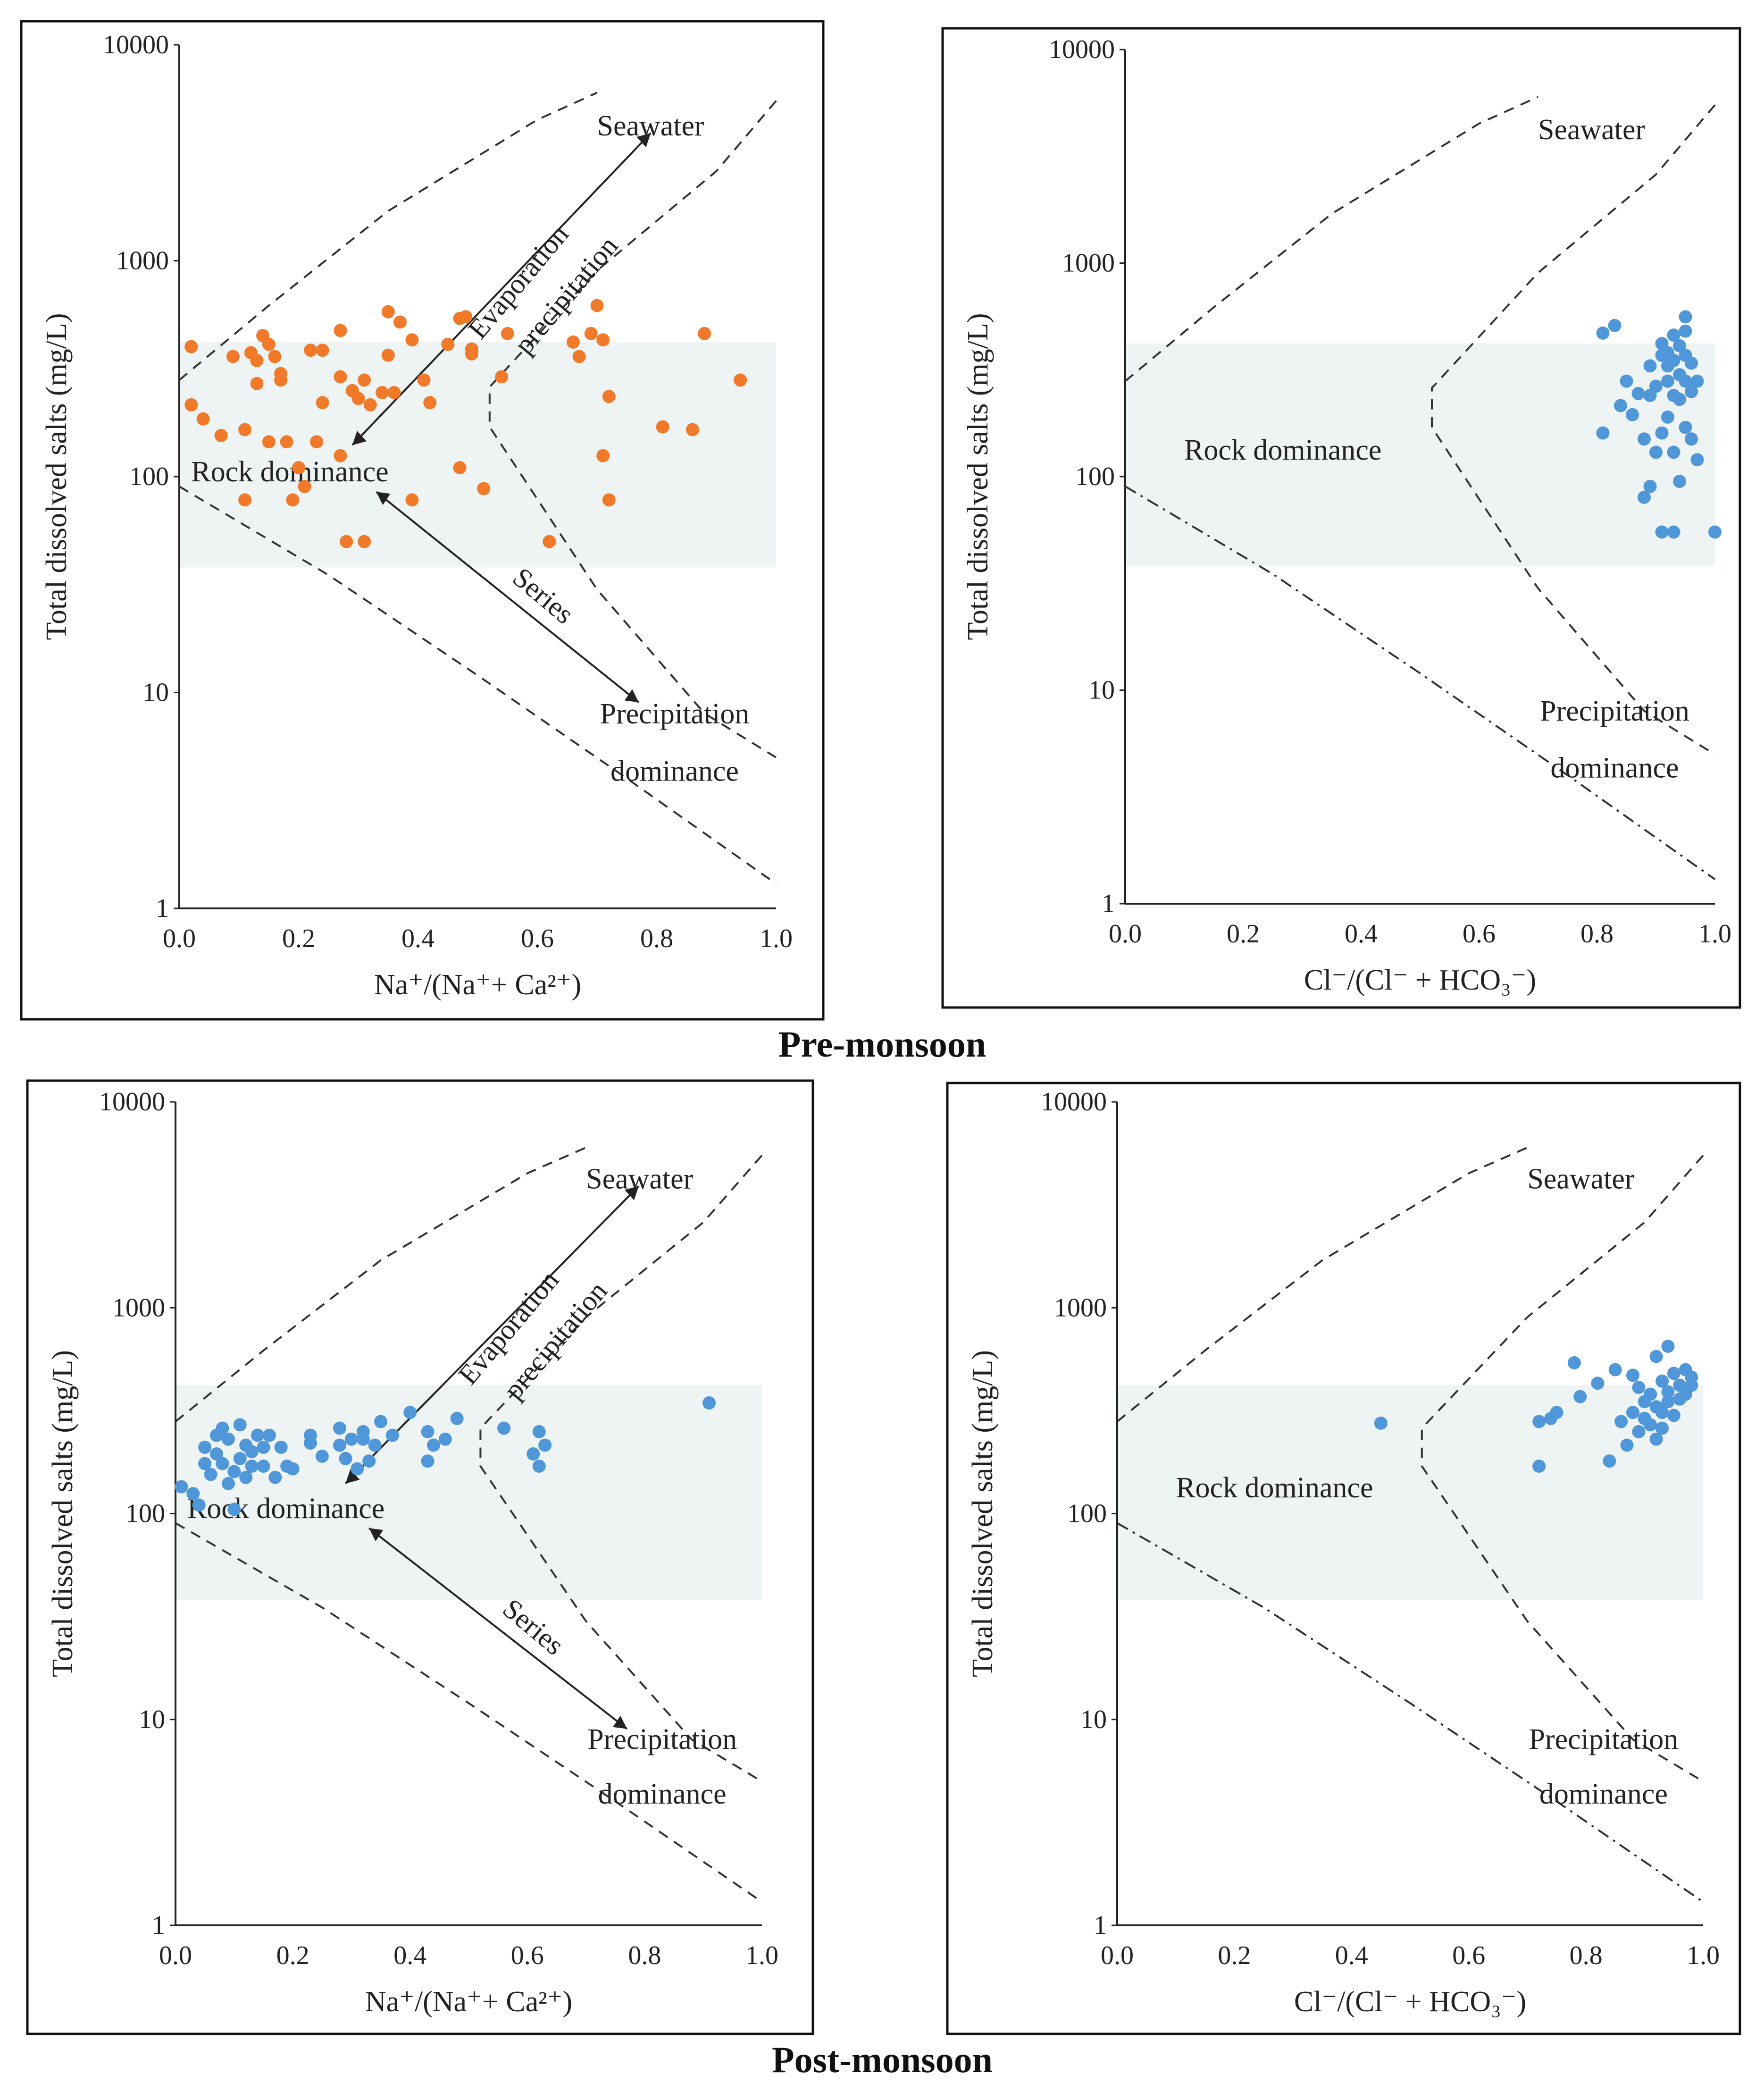 The width and height of the screenshot is (1764, 2099). Describe the element at coordinates (388, 236) in the screenshot. I see `upper-boundary-curve` at that location.